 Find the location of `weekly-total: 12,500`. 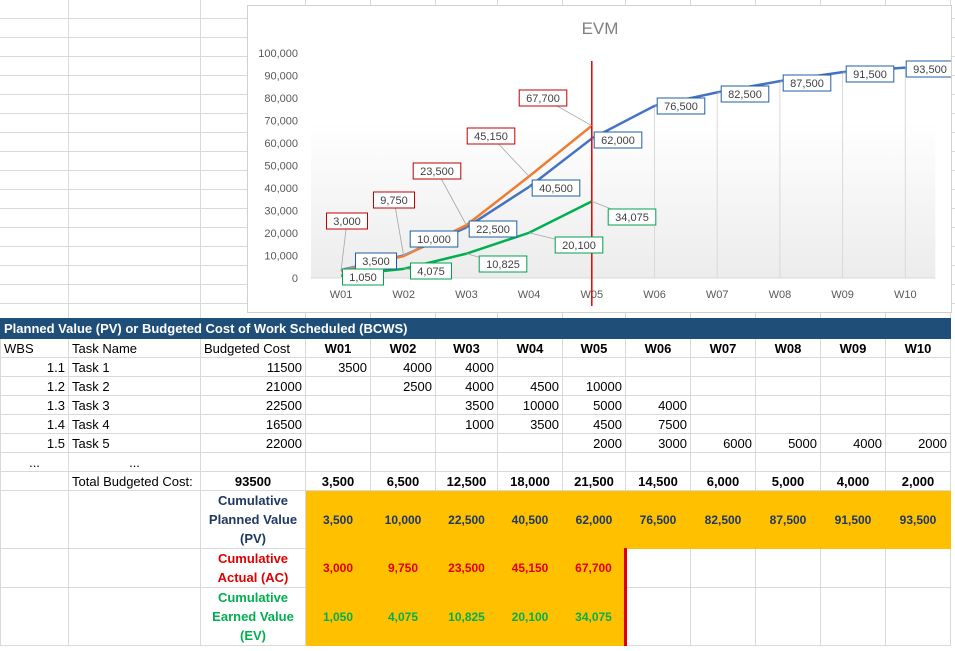

weekly-total: 12,500 is located at coordinates (466, 481).